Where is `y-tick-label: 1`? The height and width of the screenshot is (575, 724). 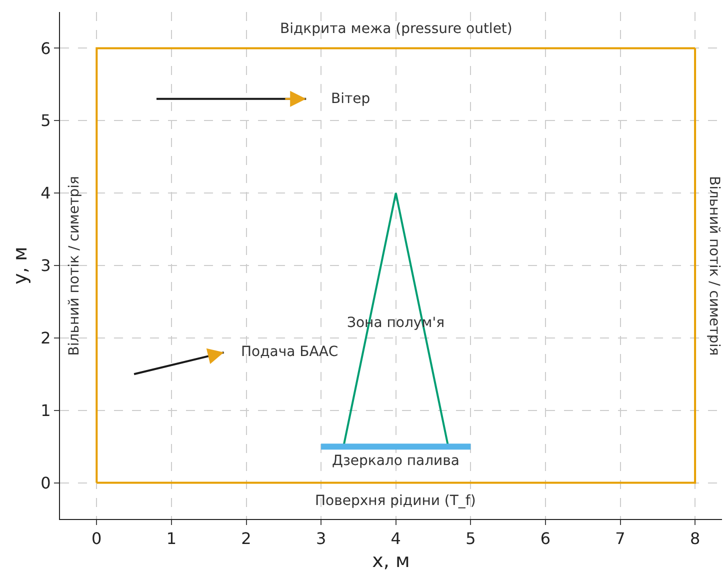
y-tick-label: 1 is located at coordinates (45, 410).